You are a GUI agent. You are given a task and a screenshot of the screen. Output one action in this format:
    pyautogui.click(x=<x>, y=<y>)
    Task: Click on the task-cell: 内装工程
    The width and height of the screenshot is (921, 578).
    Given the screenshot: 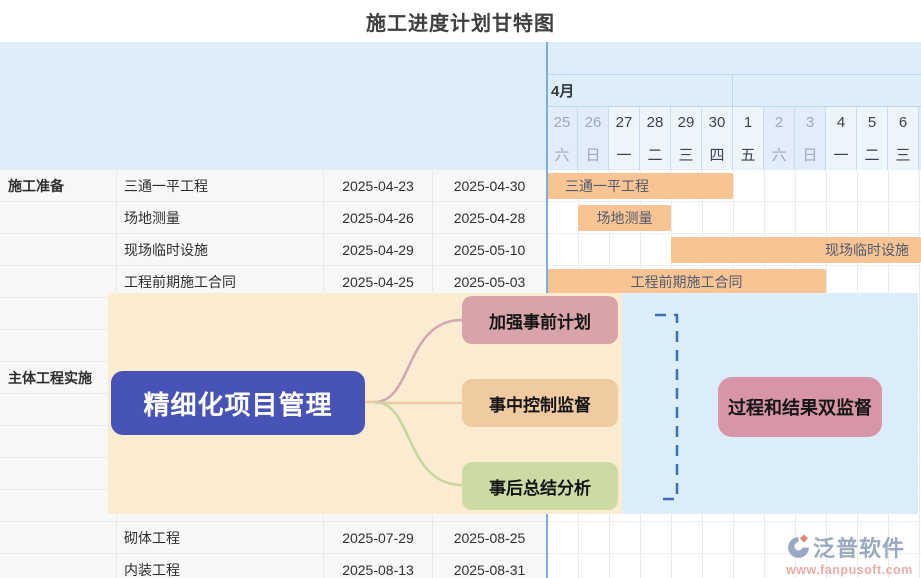 What is the action you would take?
    pyautogui.click(x=220, y=566)
    